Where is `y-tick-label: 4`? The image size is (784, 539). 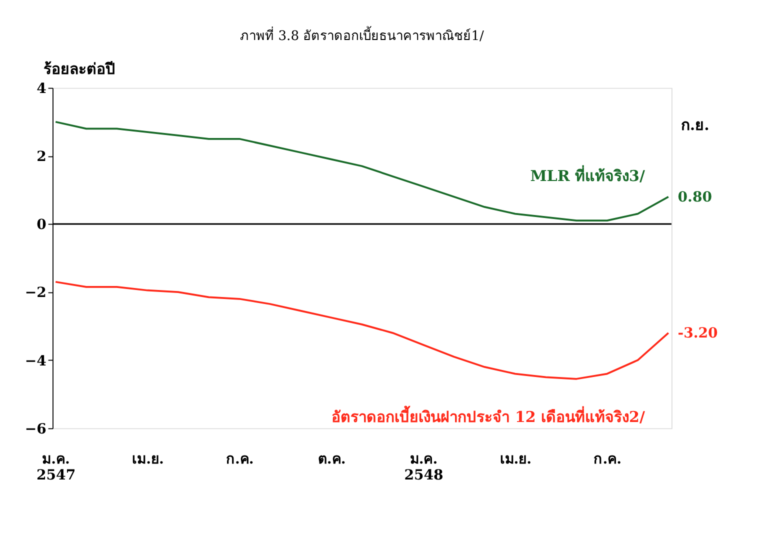
y-tick-label: 4 is located at coordinates (41, 88).